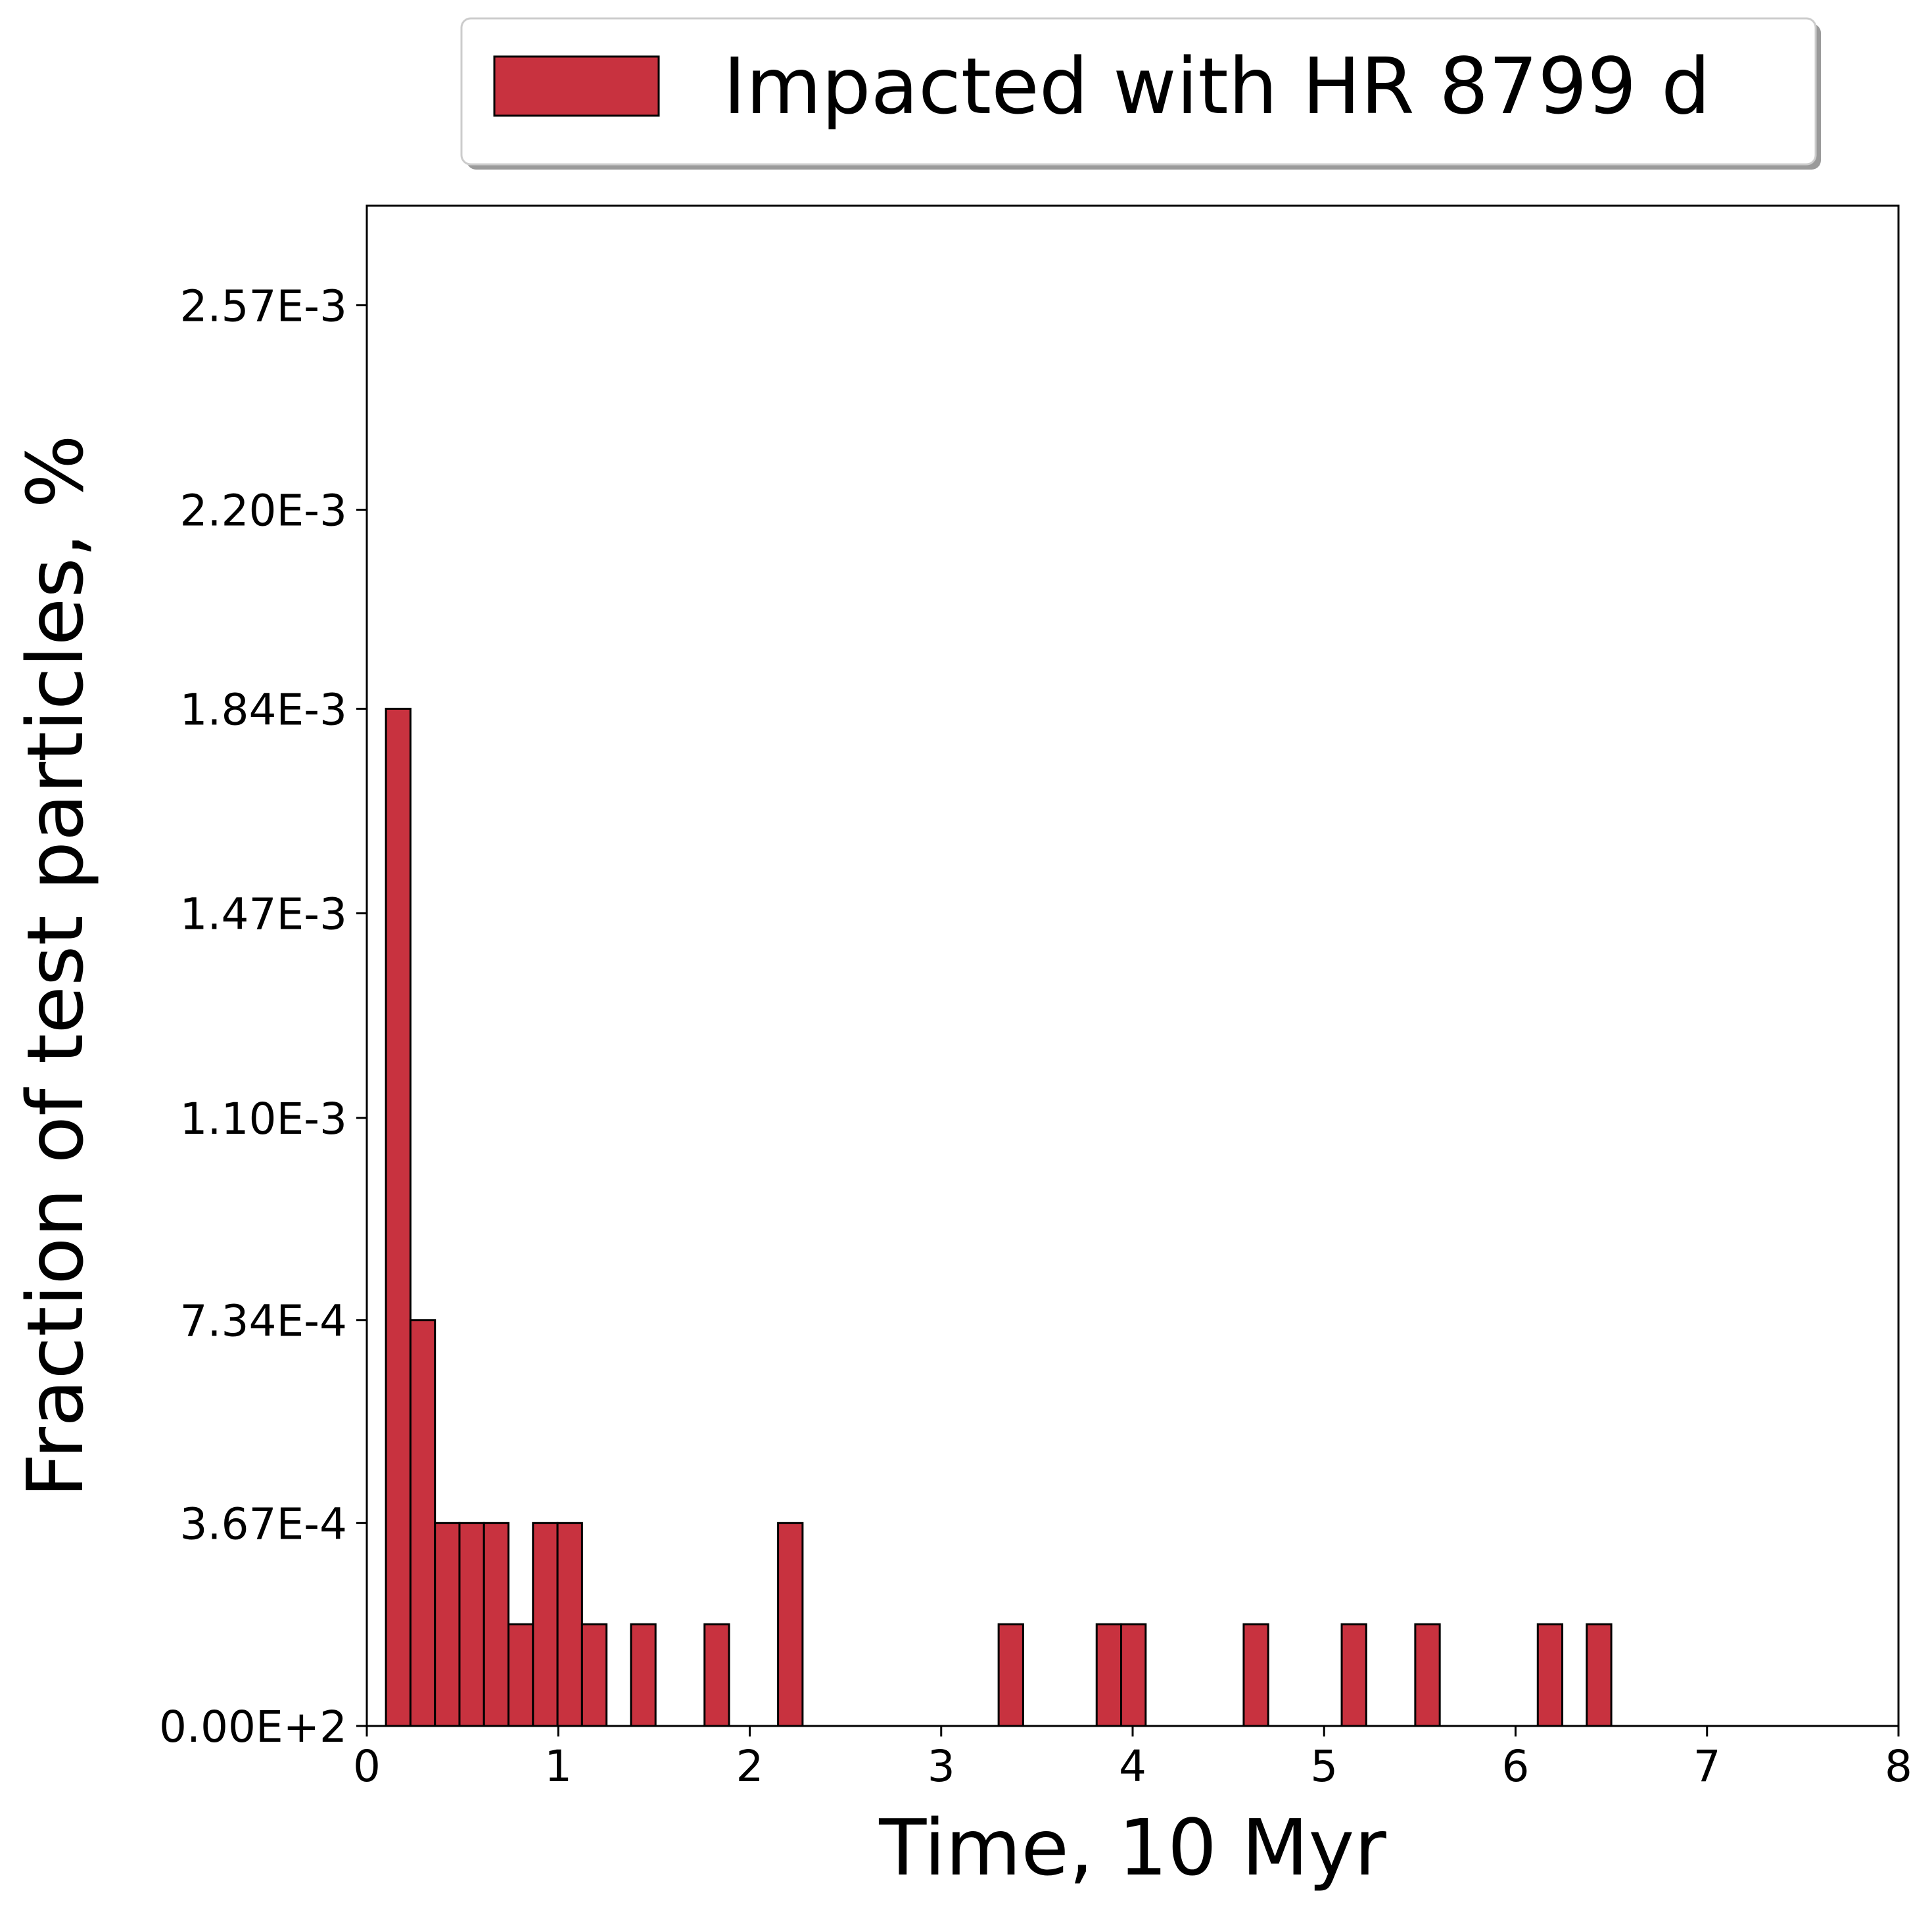 This screenshot has width=1932, height=1910. What do you see at coordinates (1707, 1766) in the screenshot?
I see `x-tick-label: 7` at bounding box center [1707, 1766].